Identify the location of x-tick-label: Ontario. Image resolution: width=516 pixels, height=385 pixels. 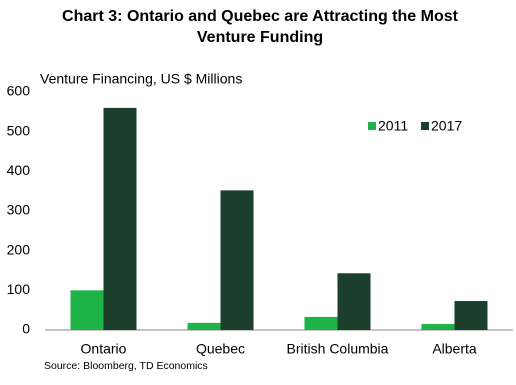
(104, 349).